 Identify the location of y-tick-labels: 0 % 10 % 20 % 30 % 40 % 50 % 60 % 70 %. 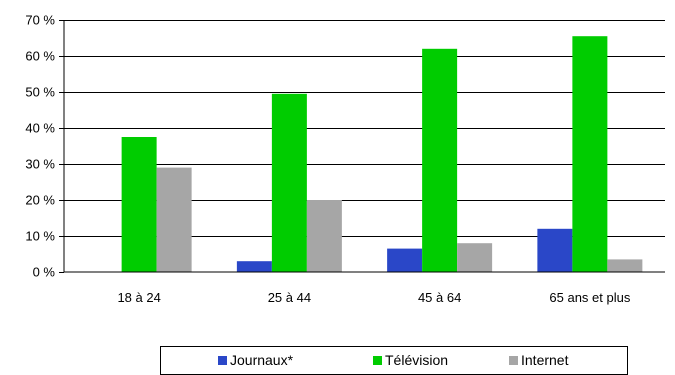
(40, 146).